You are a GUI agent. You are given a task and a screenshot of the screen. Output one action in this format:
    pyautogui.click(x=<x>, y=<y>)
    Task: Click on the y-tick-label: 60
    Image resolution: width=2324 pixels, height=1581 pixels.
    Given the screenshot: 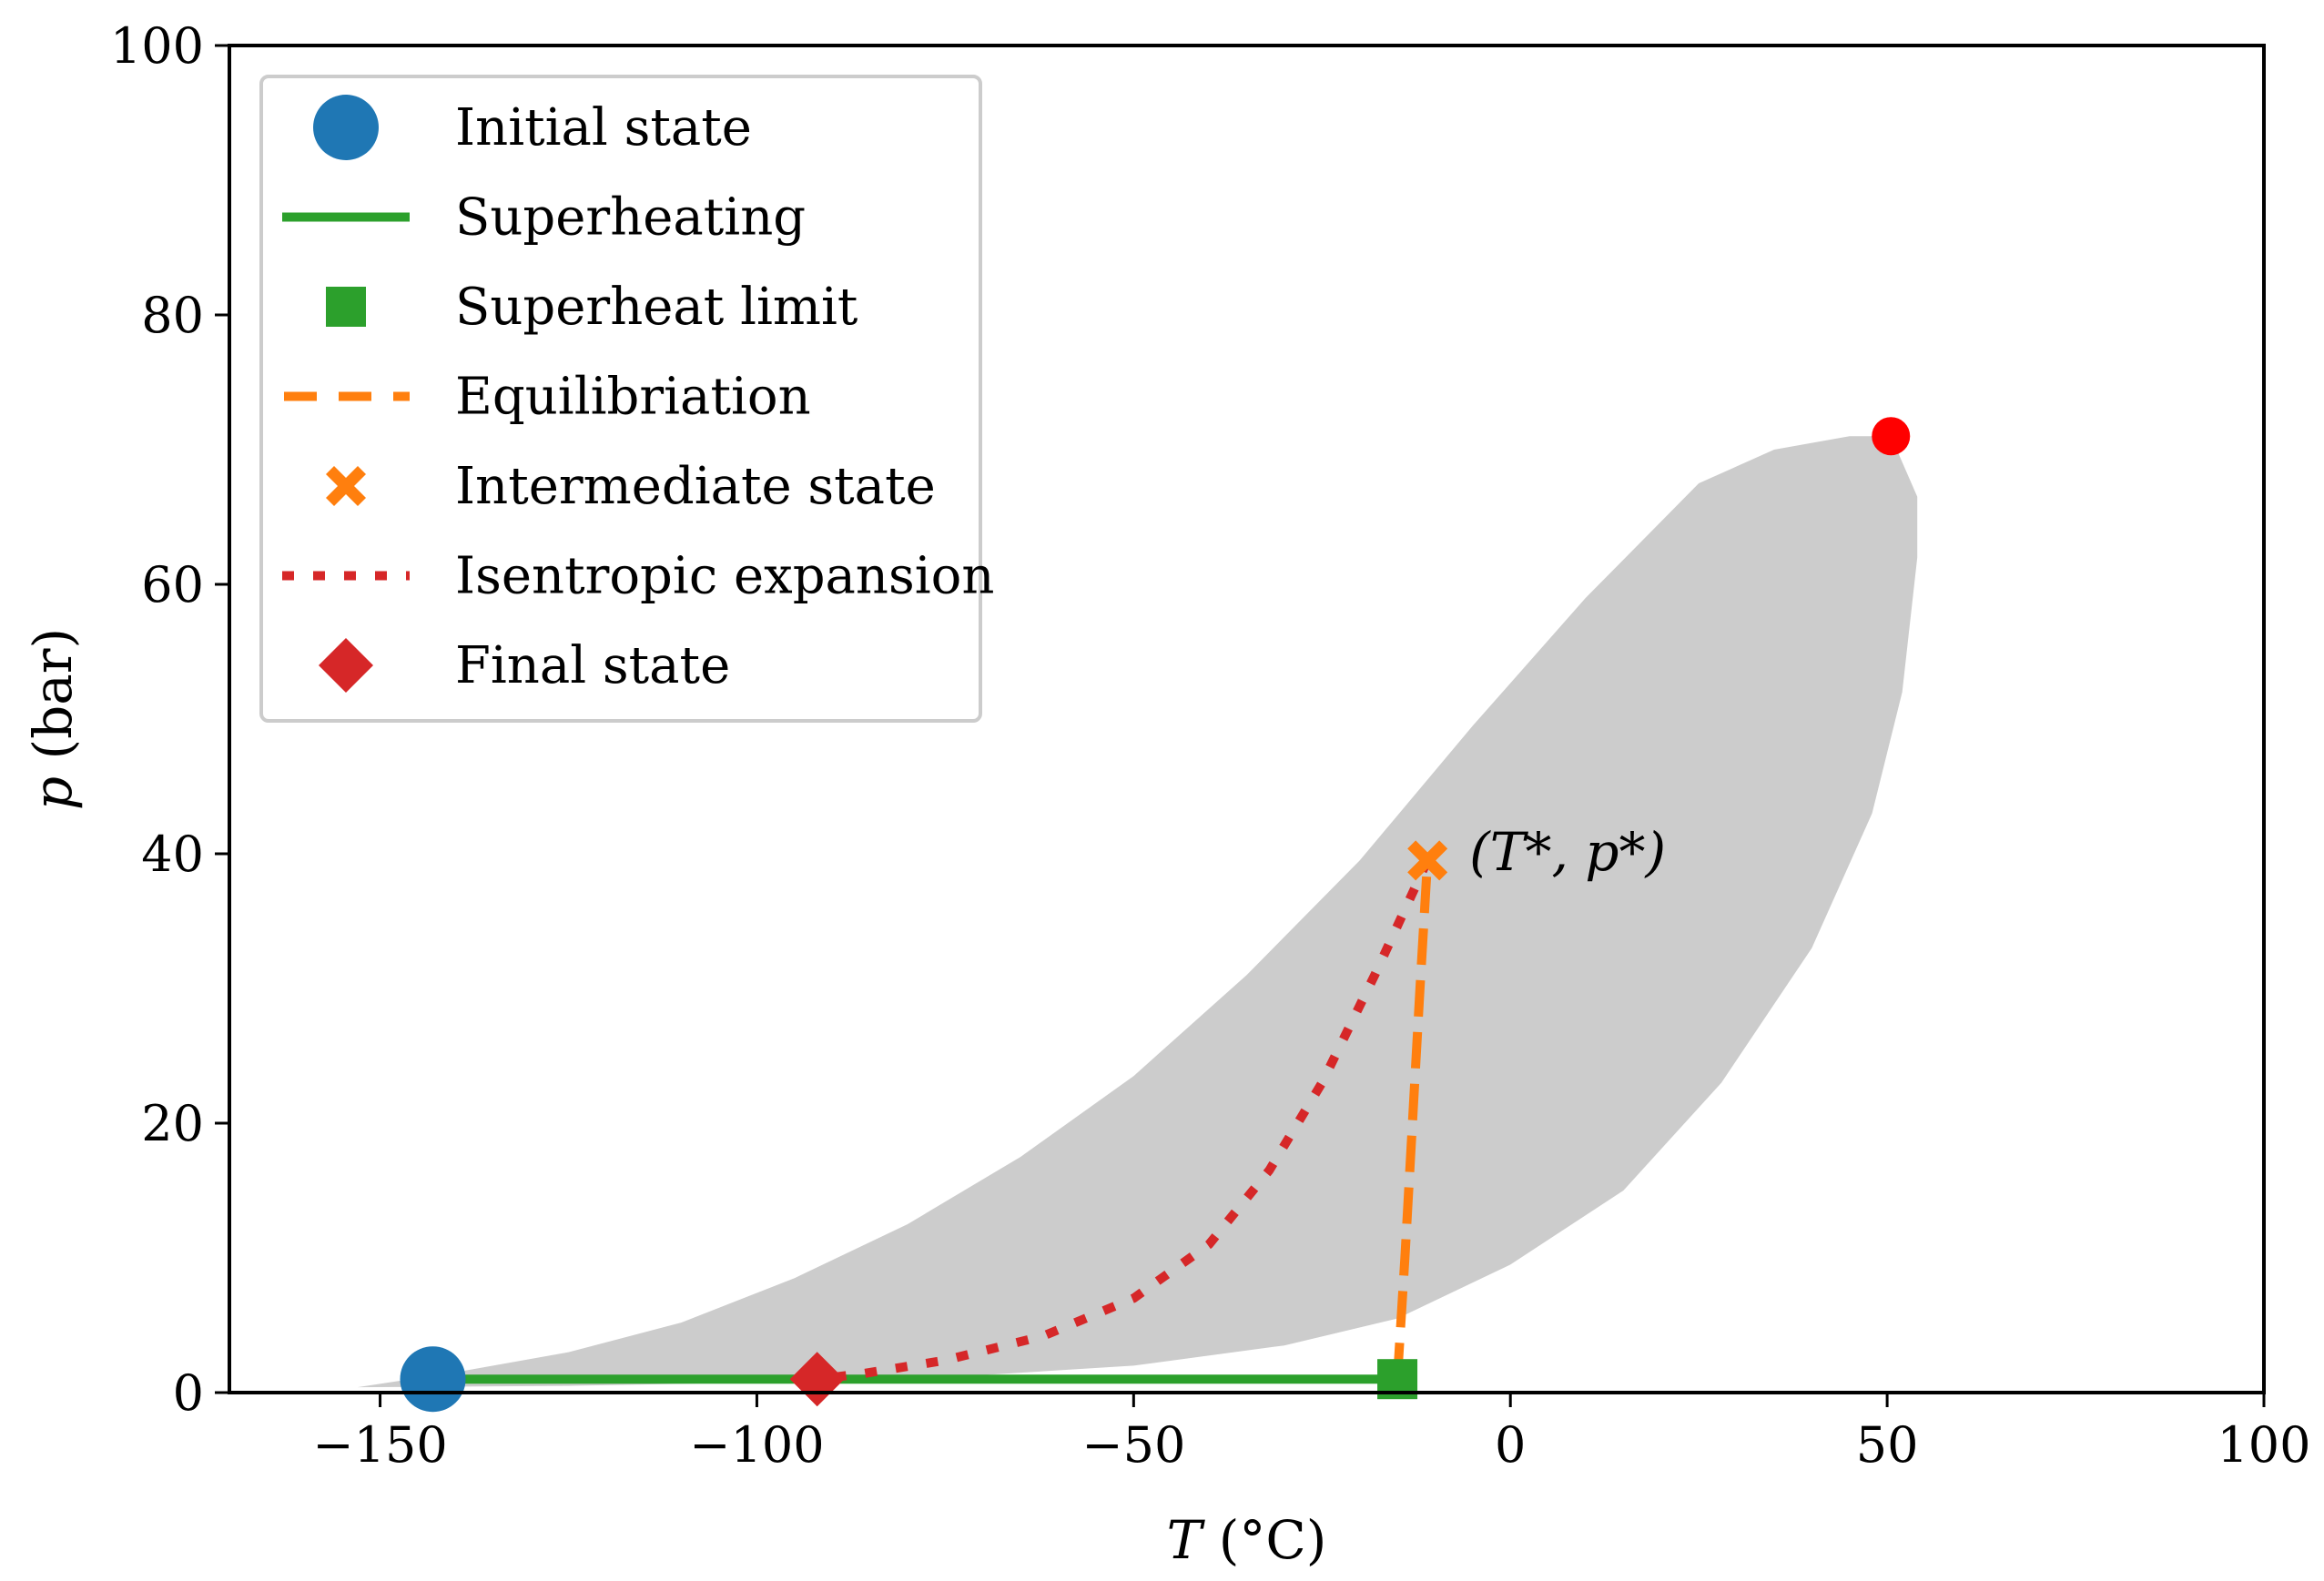 What is the action you would take?
    pyautogui.click(x=172, y=584)
    